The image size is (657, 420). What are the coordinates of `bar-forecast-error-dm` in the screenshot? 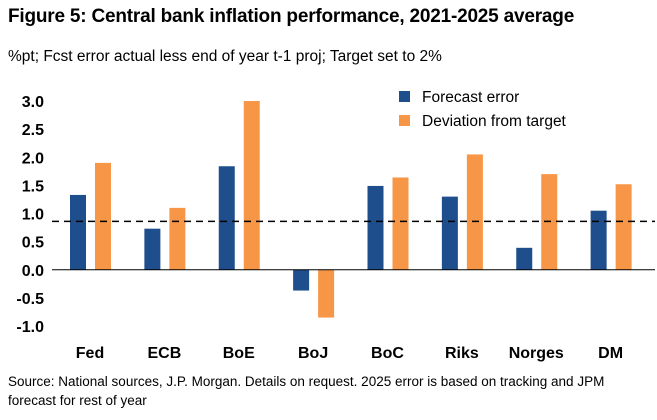 It's located at (598, 240).